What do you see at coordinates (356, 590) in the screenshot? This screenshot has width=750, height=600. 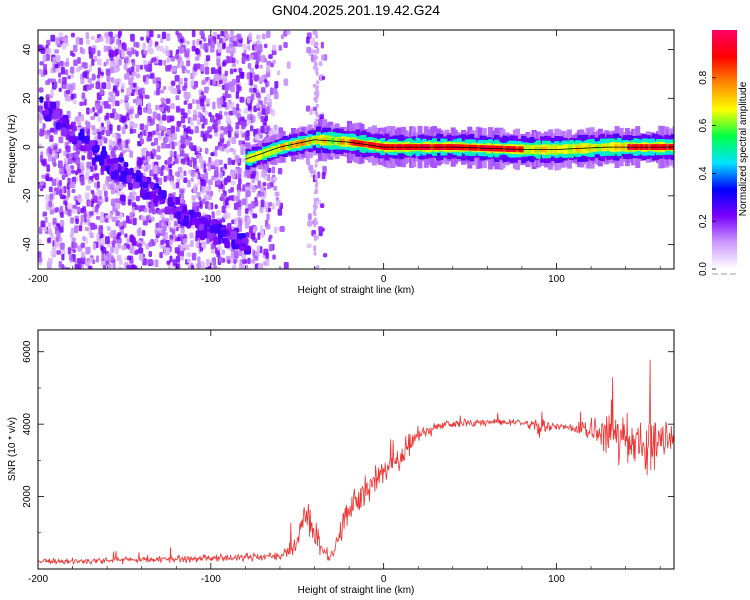 I see `snr-x-axis-label: Height of straight line (km)` at bounding box center [356, 590].